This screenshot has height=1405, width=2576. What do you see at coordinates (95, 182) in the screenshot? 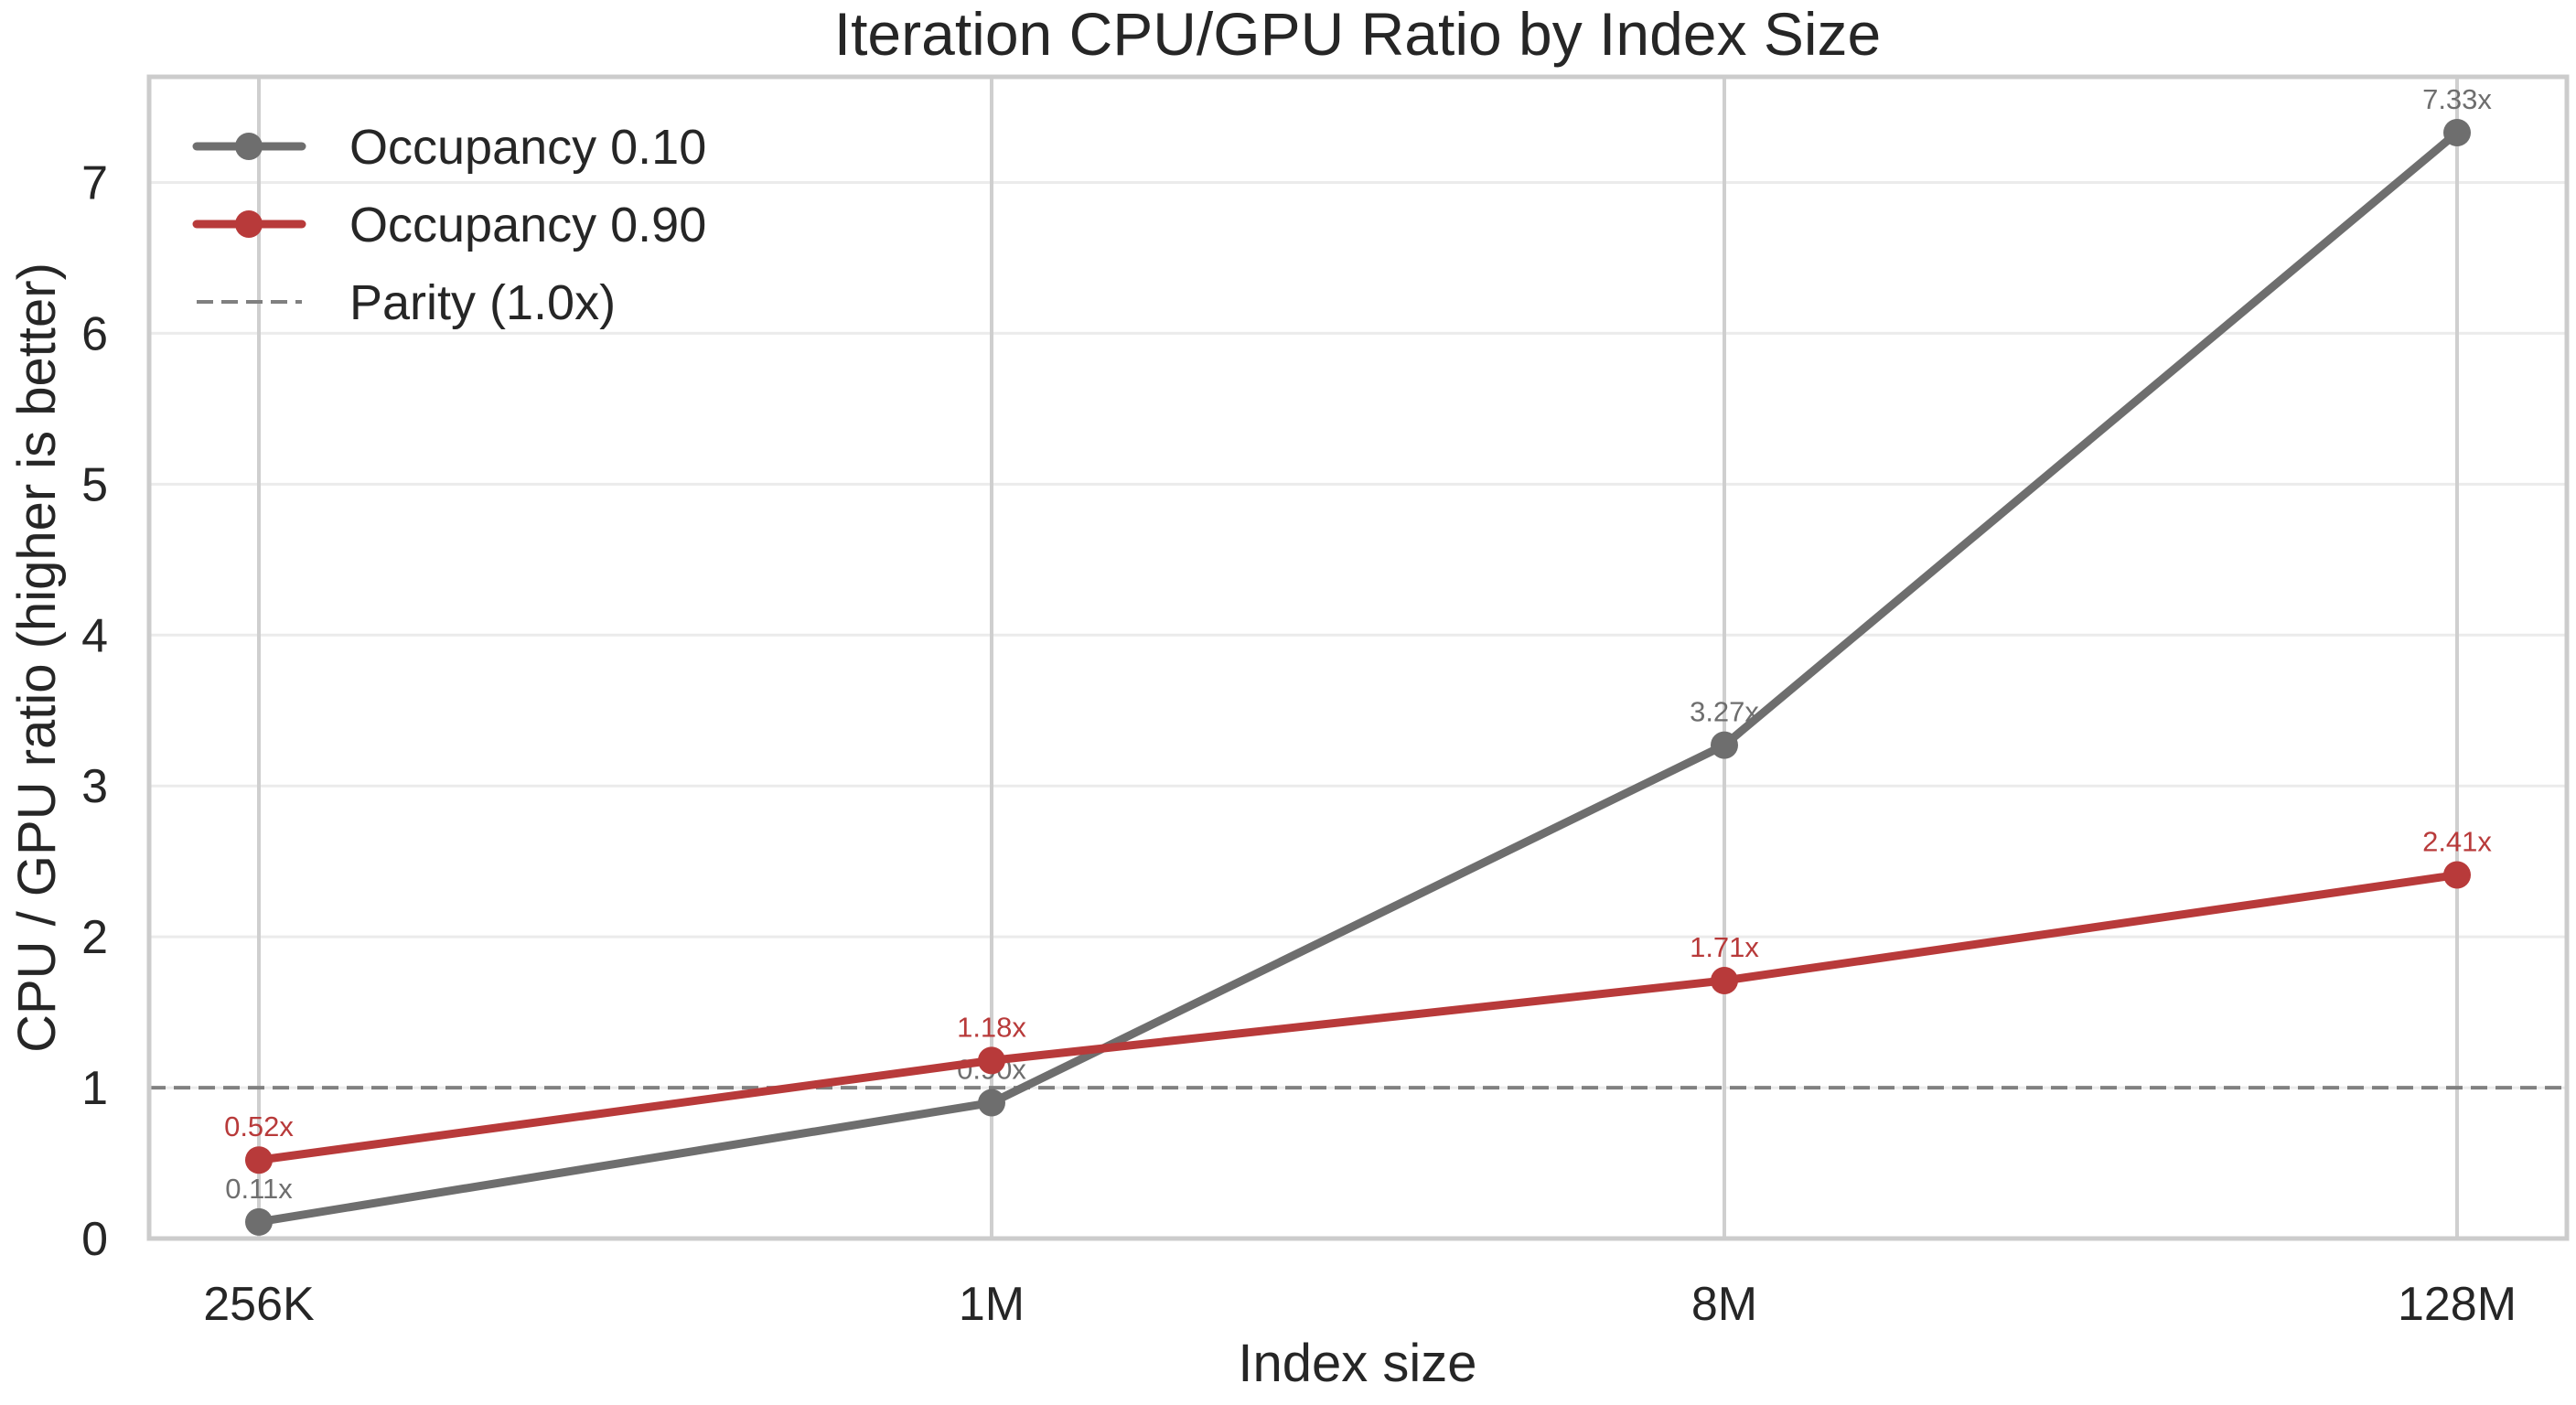
I see `y-tick-label: 7` at bounding box center [95, 182].